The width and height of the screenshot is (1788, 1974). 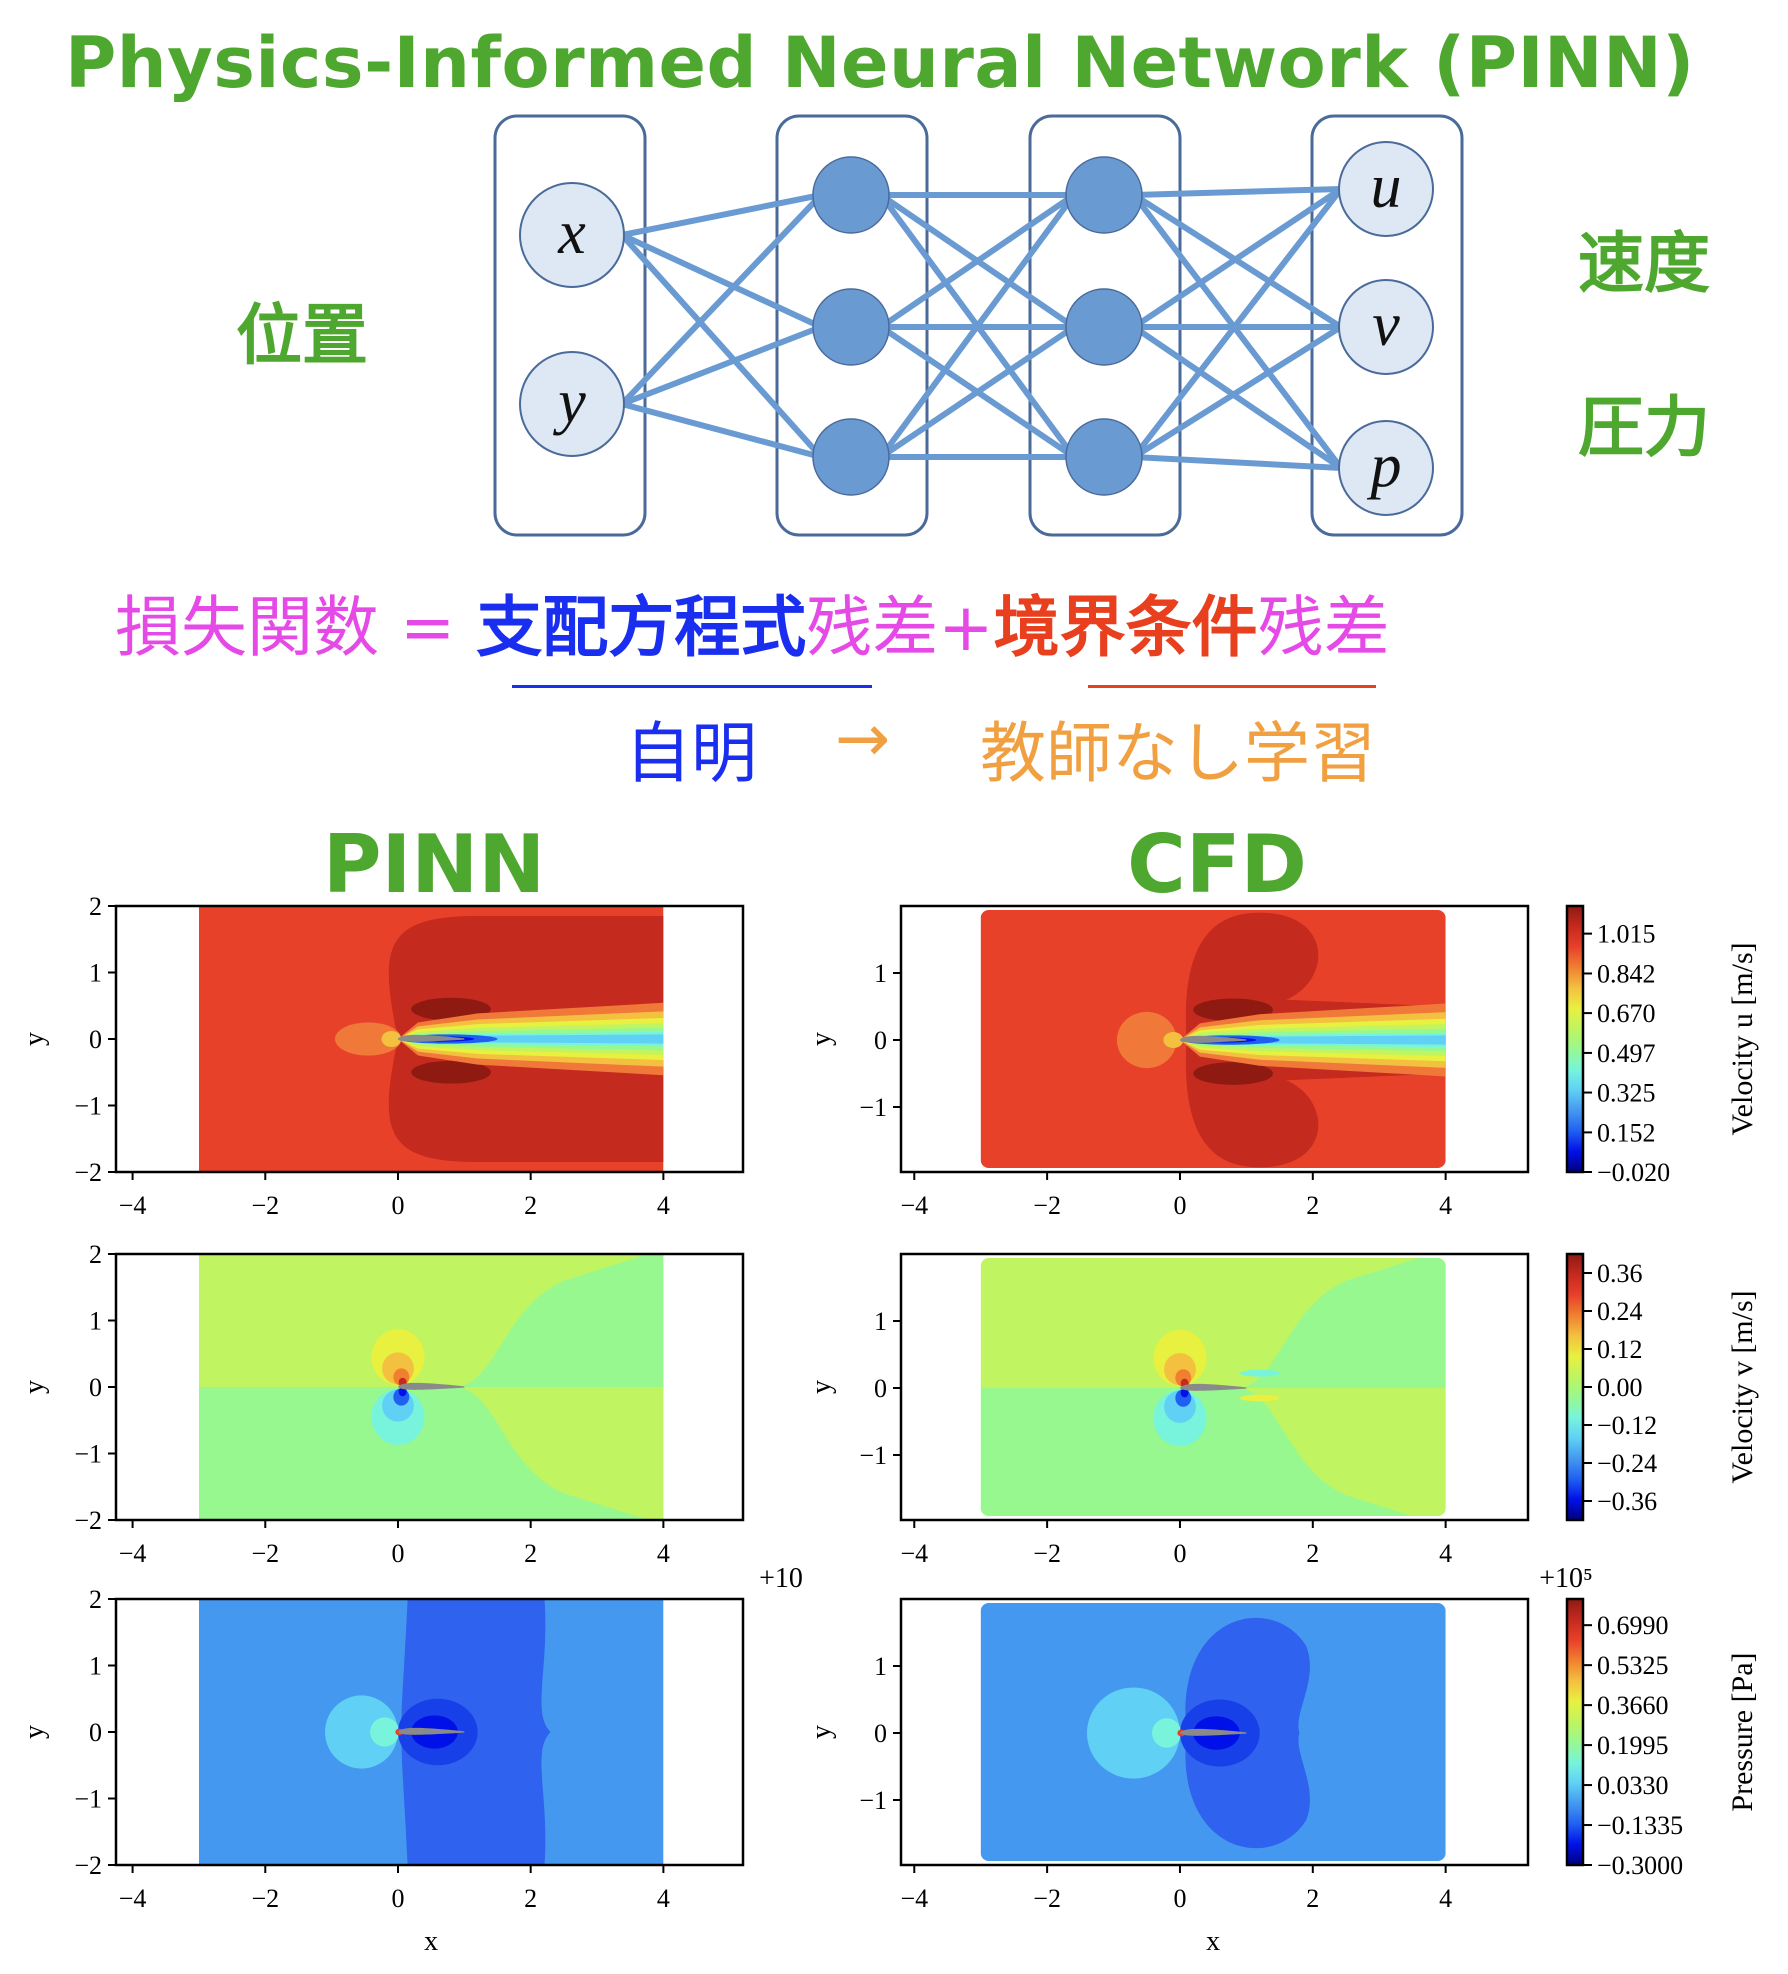 I want to click on stagnation-region, so click(x=1146, y=1040).